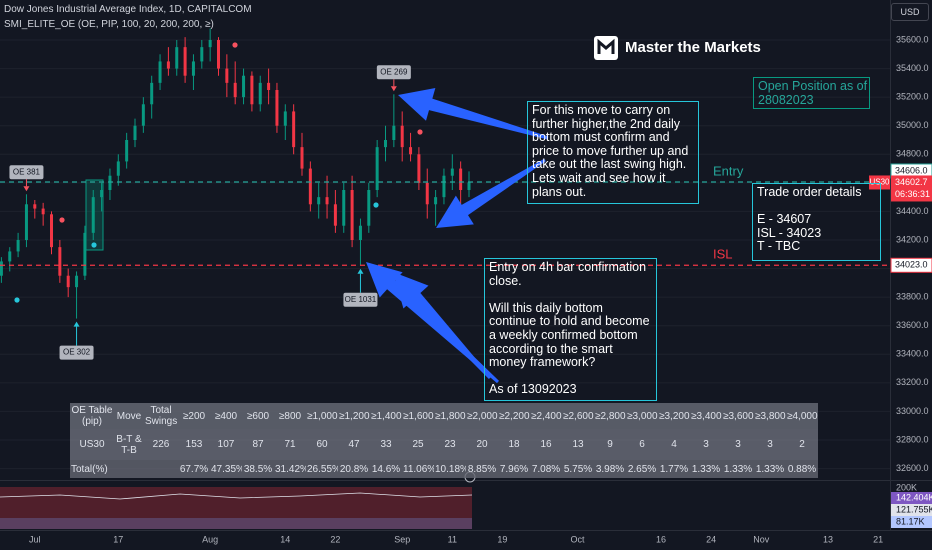  I want to click on note-line: a weekly confirmed bottom, so click(563, 334).